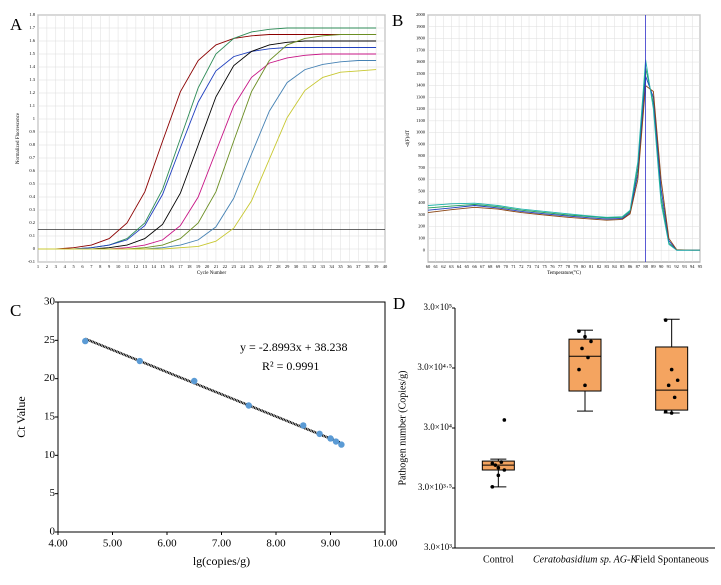 This screenshot has height=585, width=721. Describe the element at coordinates (212, 273) in the screenshot. I see `x-axis-title: Cycle Number` at that location.